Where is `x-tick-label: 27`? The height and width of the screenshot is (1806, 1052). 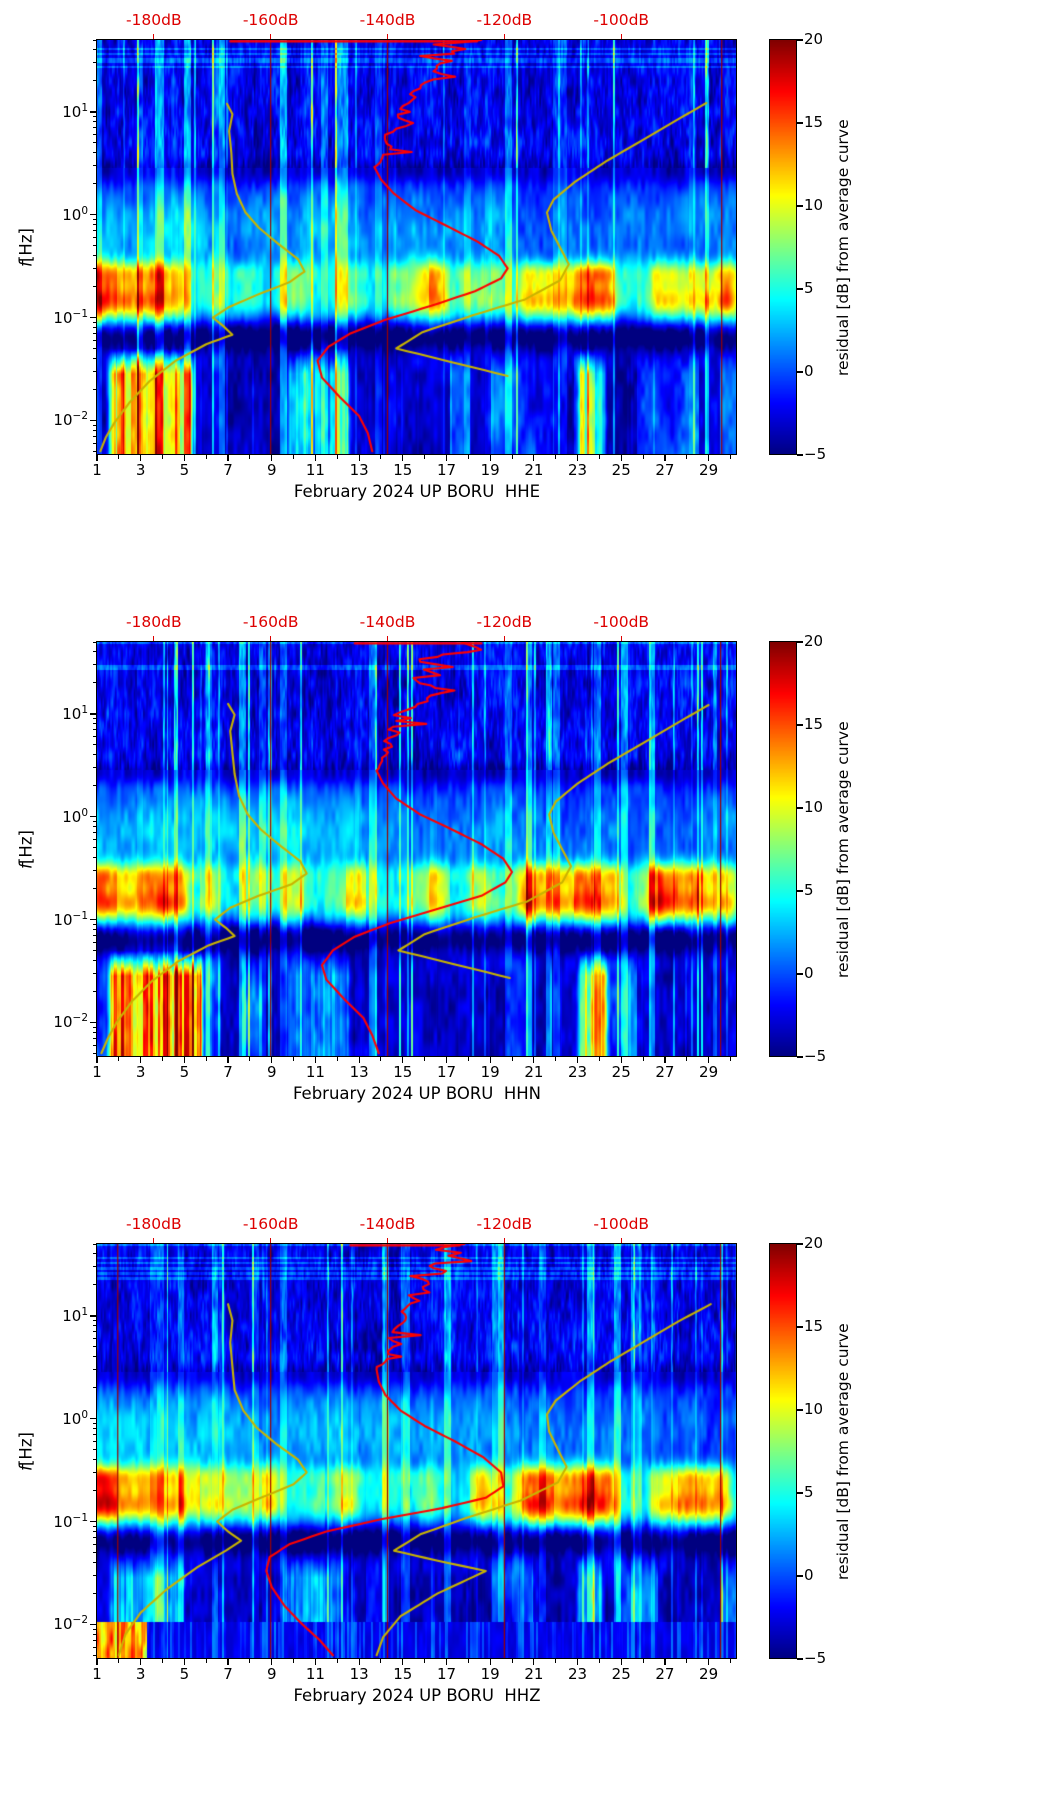 x-tick-label: 27 is located at coordinates (665, 470).